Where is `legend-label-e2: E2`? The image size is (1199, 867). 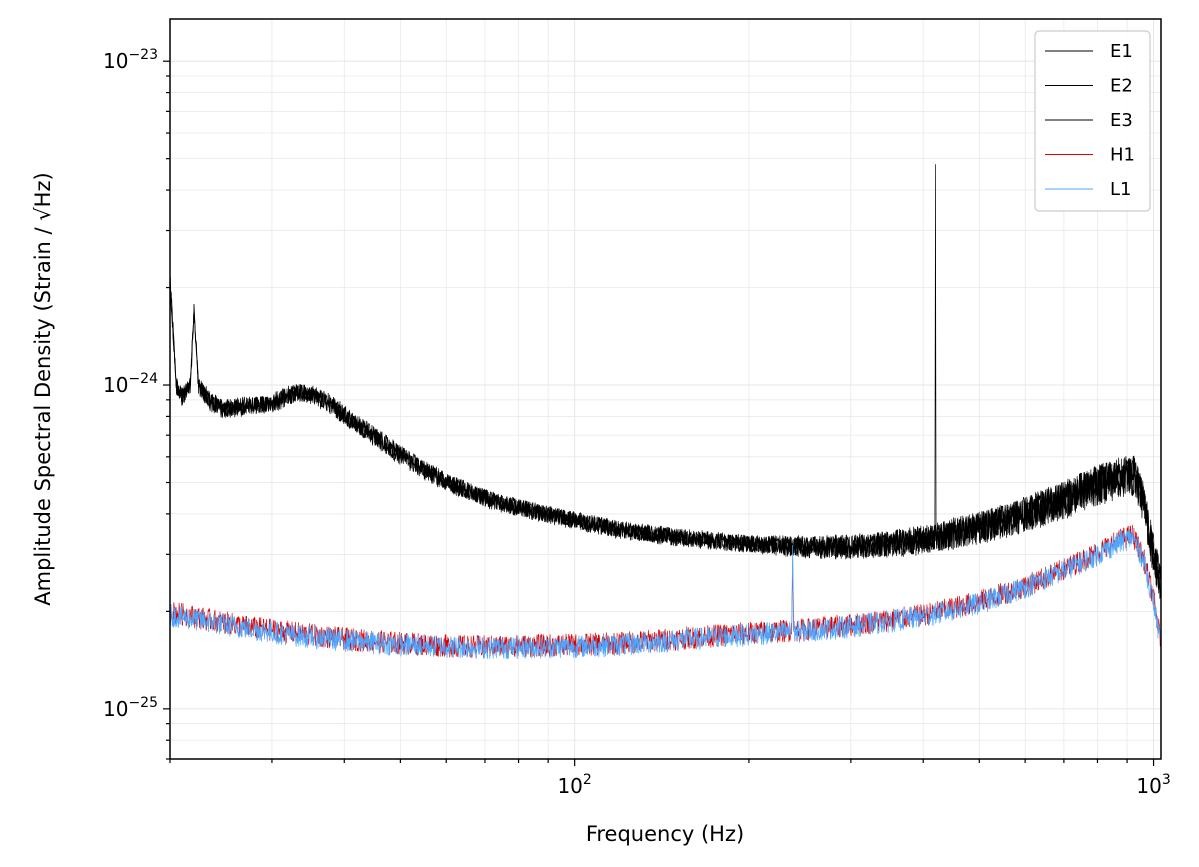 legend-label-e2: E2 is located at coordinates (1121, 86).